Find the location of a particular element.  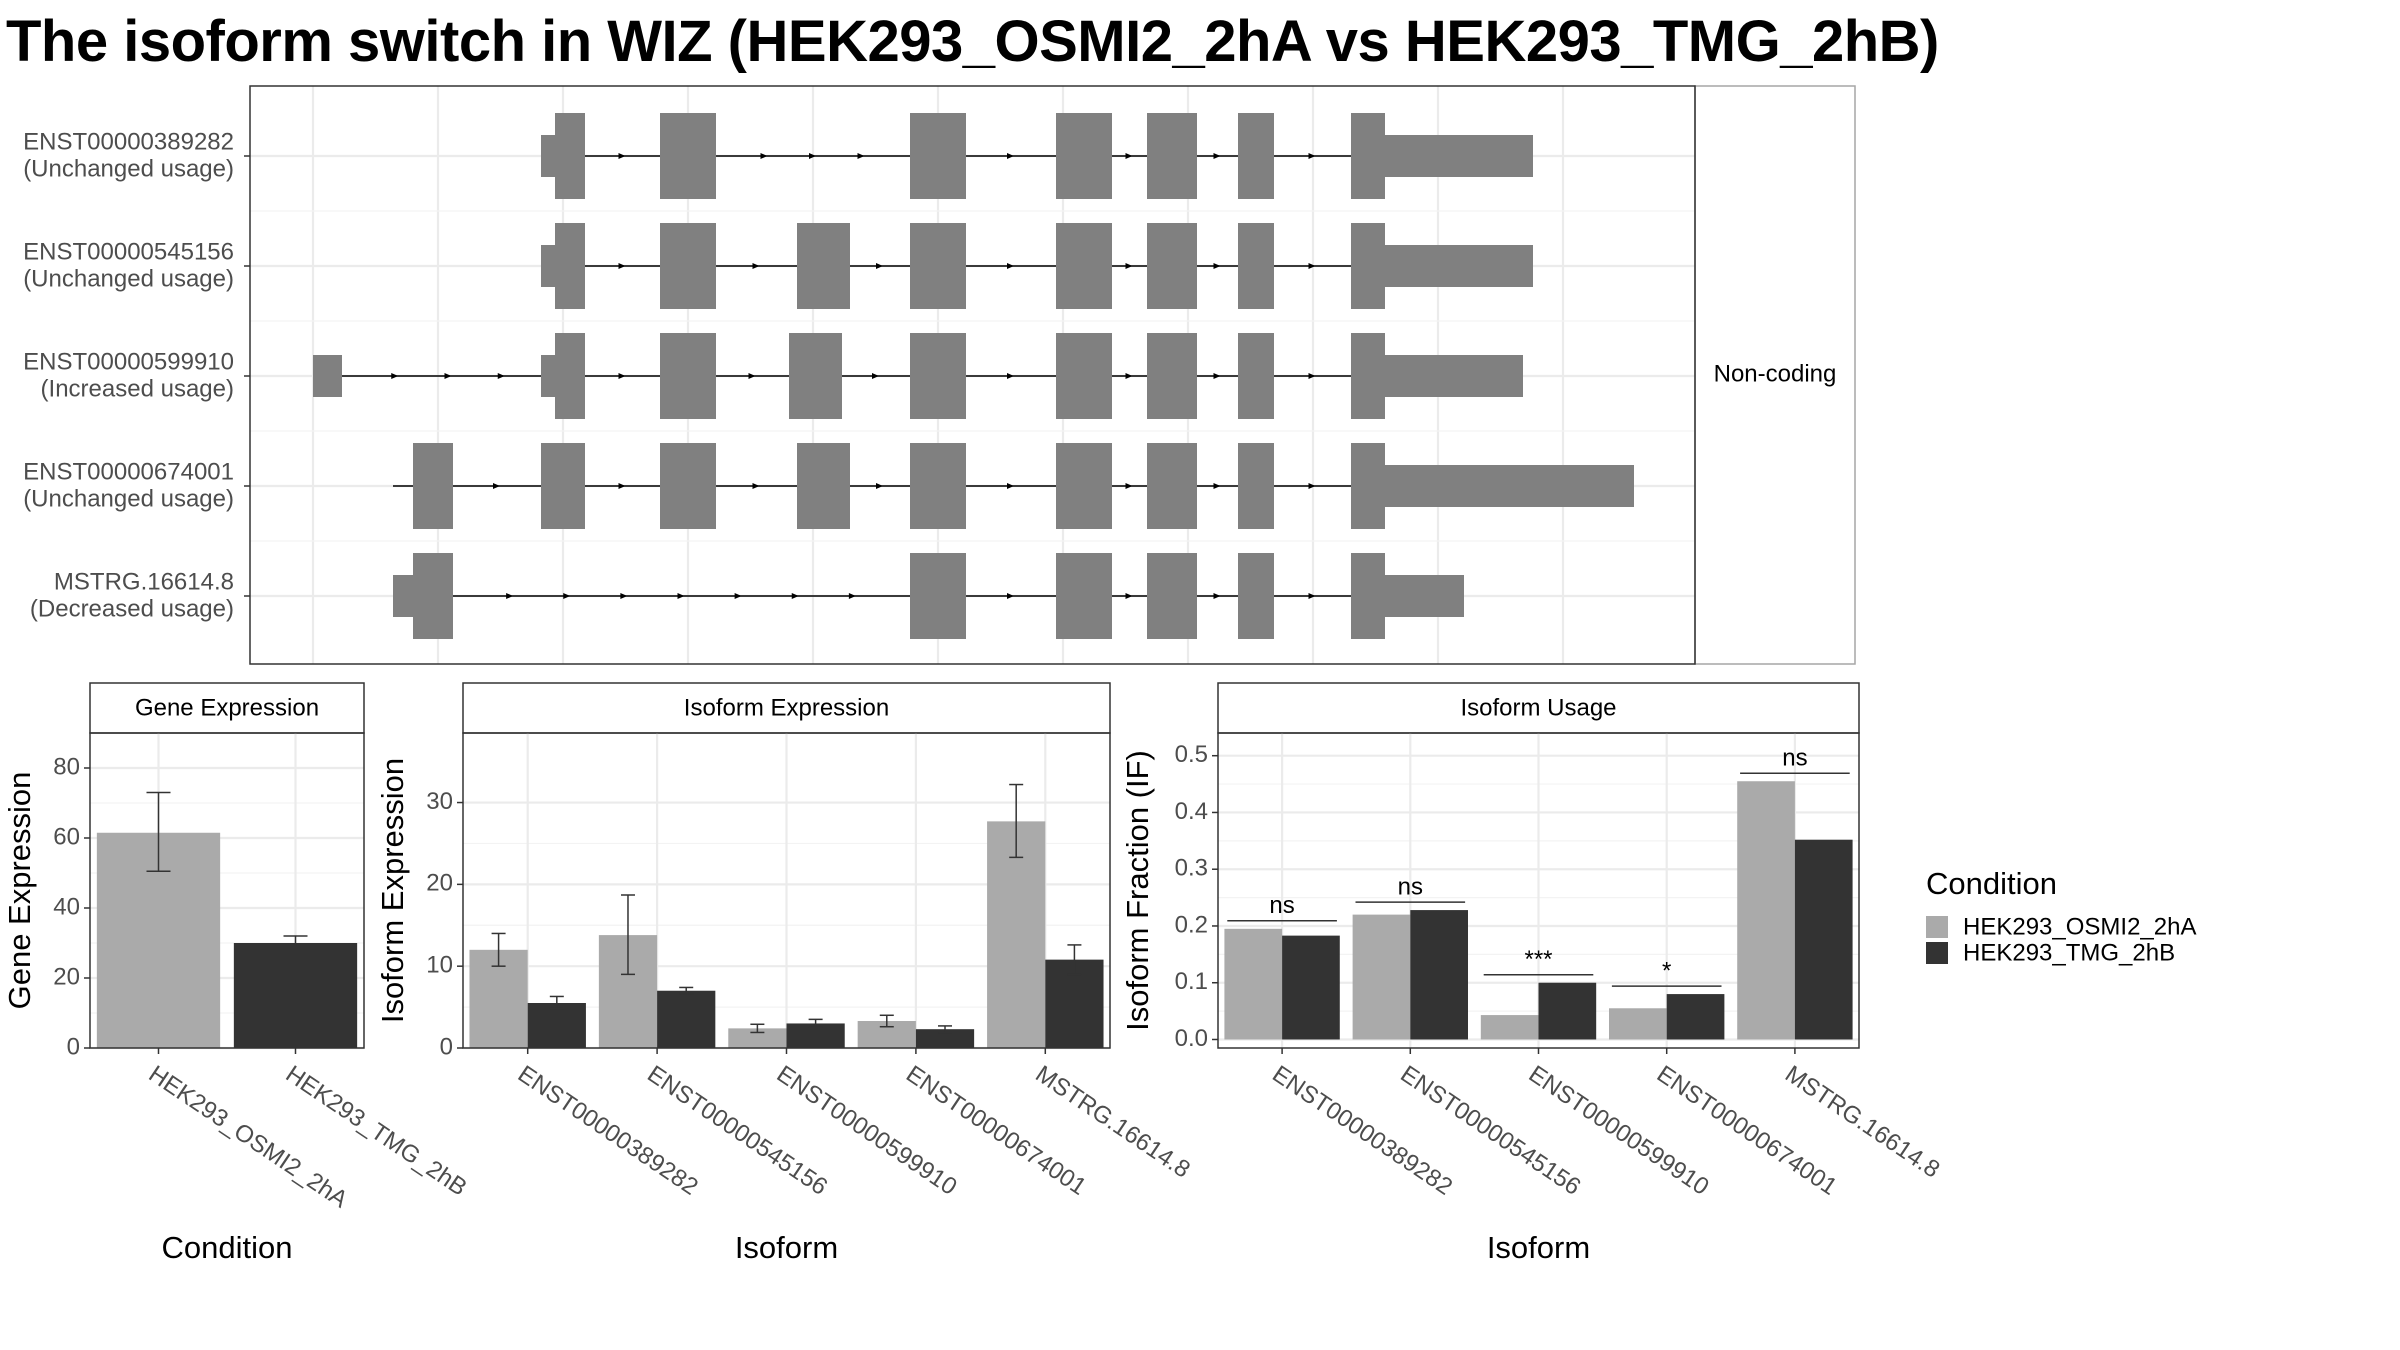

structure-strip-label: Non-coding is located at coordinates (1775, 373).